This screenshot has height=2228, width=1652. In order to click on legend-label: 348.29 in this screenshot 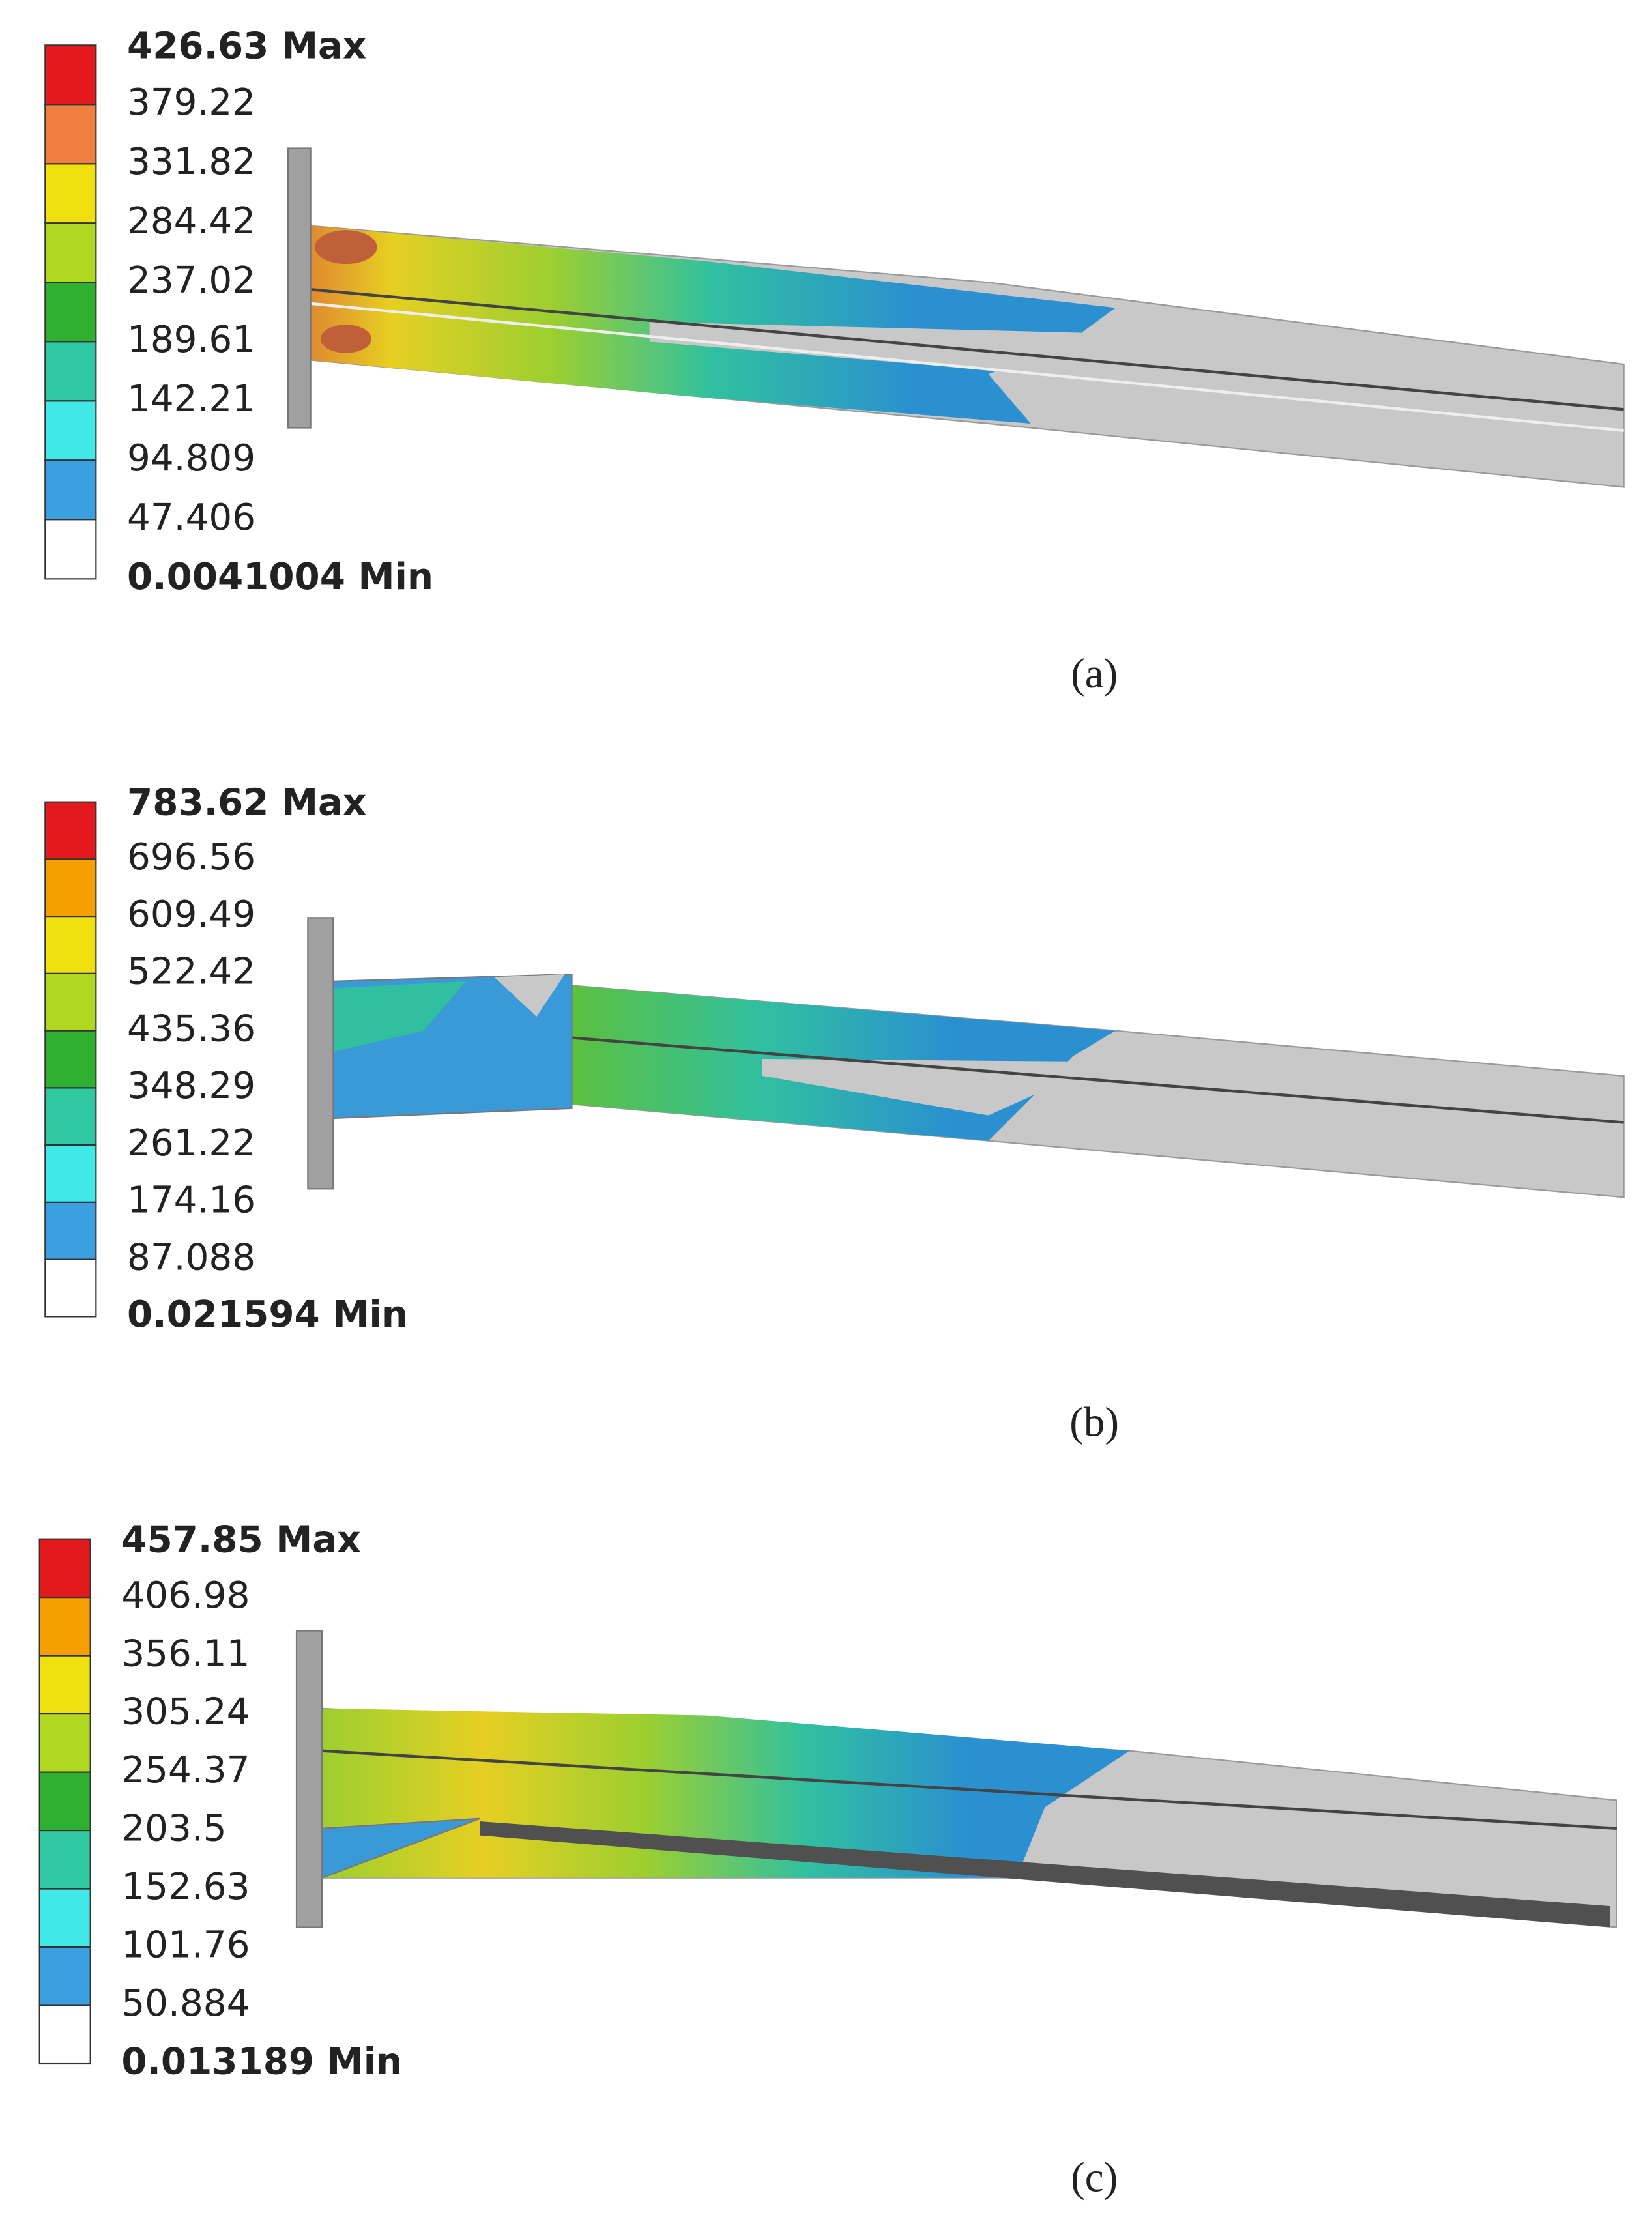, I will do `click(191, 1086)`.